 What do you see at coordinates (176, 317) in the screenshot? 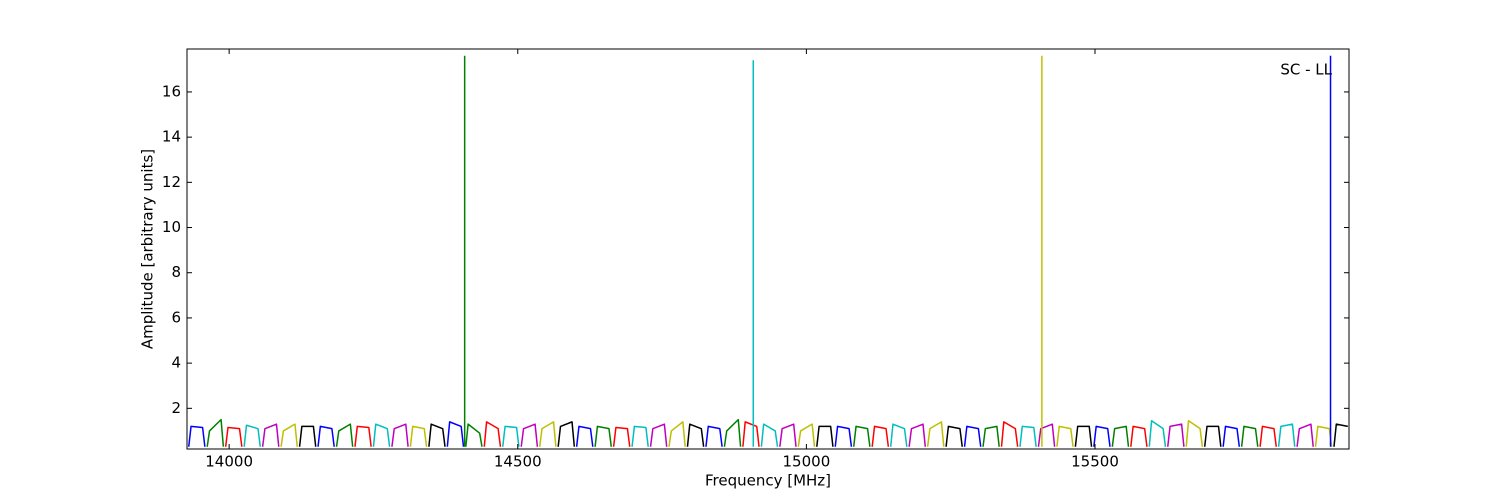
I see `y-tick-label: 6` at bounding box center [176, 317].